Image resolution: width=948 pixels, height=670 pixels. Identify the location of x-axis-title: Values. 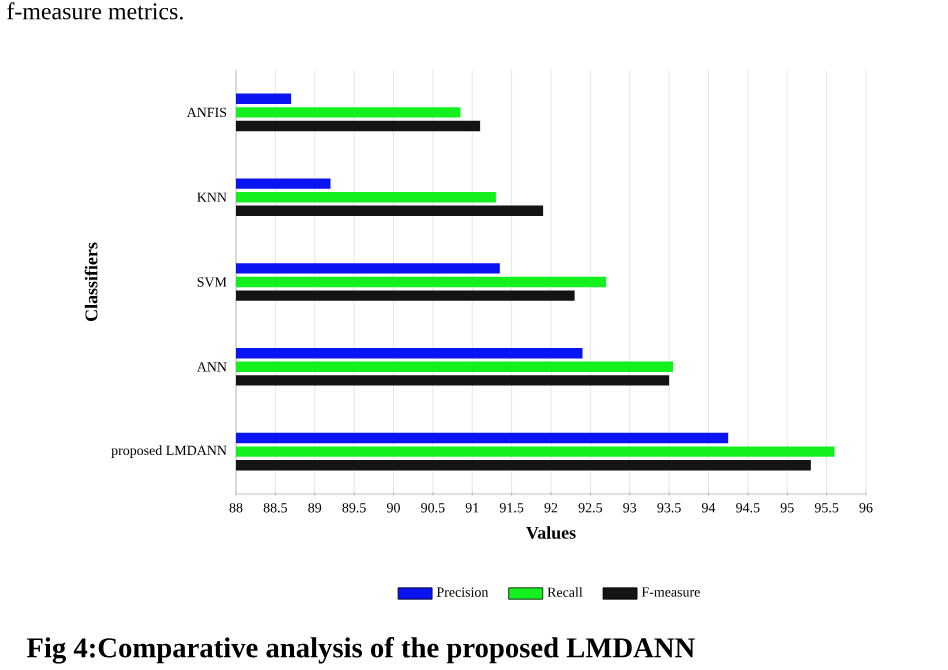
(551, 532).